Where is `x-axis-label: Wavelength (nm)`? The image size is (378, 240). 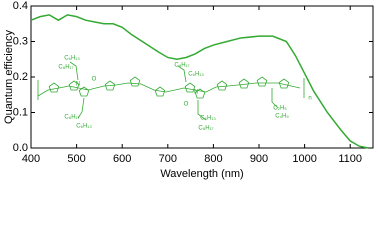 x-axis-label: Wavelength (nm) is located at coordinates (201, 174).